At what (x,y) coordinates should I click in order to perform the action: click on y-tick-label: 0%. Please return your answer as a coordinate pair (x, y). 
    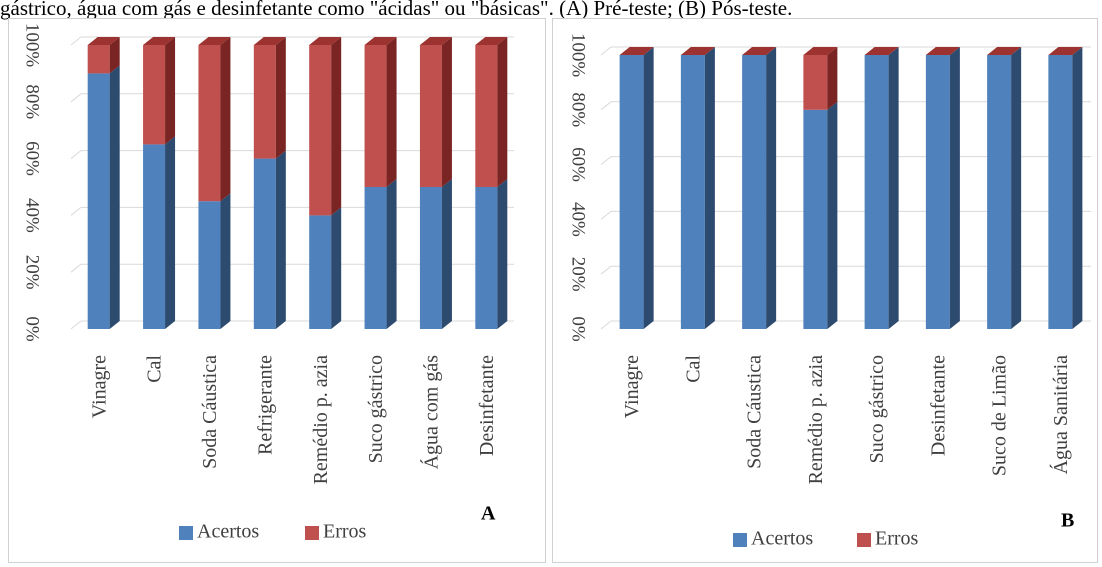
    Looking at the image, I should click on (578, 329).